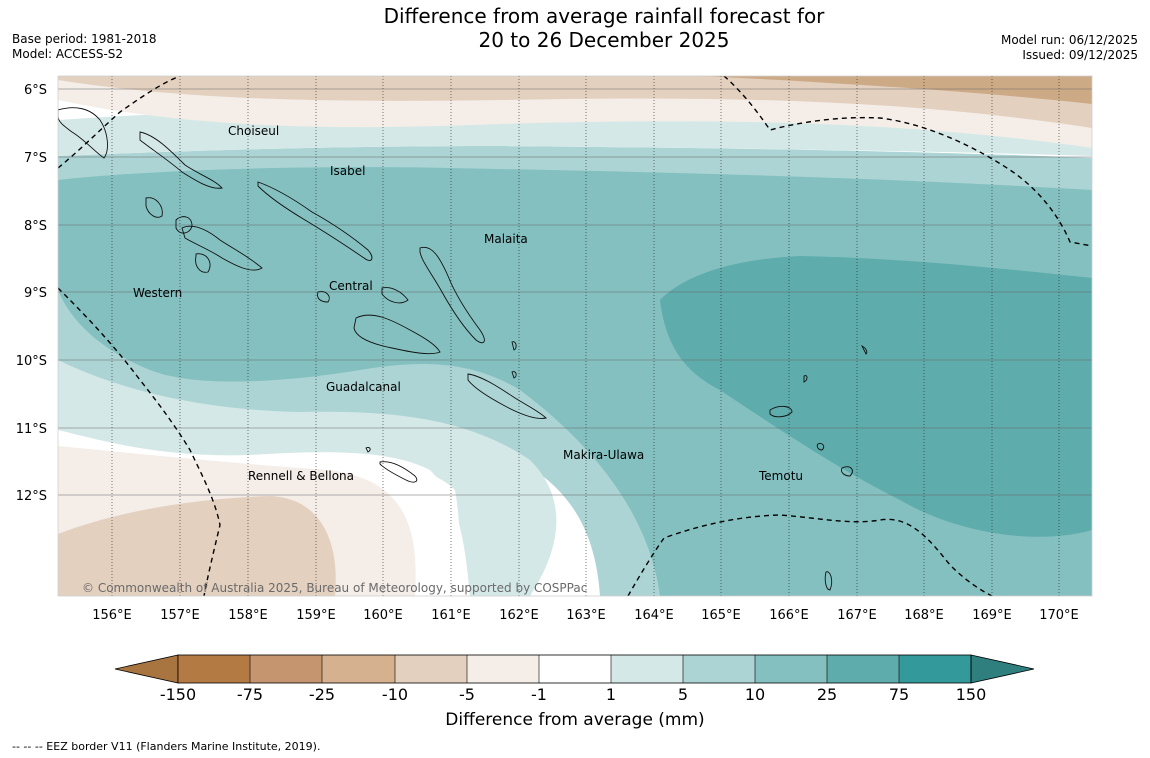 This screenshot has width=1150, height=758. Describe the element at coordinates (899, 694) in the screenshot. I see `colorbar-tick: 75` at that location.